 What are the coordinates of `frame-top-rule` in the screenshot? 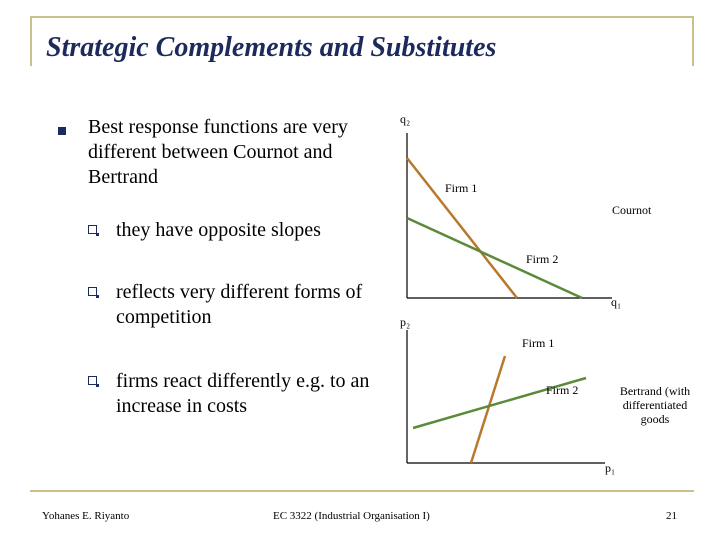 It's located at (362, 17).